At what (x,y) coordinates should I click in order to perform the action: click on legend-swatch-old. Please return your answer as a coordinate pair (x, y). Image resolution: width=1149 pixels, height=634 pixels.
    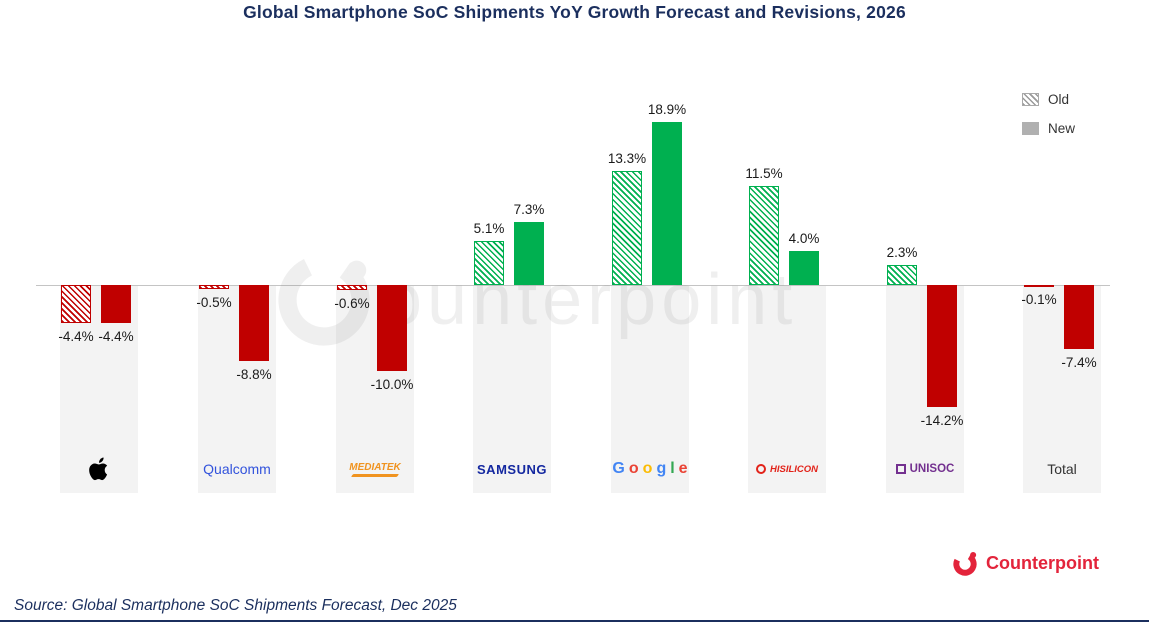
    Looking at the image, I should click on (1030, 99).